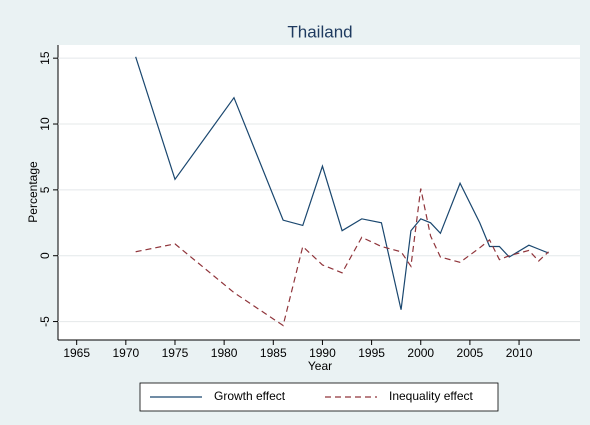  I want to click on y-tick-label: 0, so click(45, 255).